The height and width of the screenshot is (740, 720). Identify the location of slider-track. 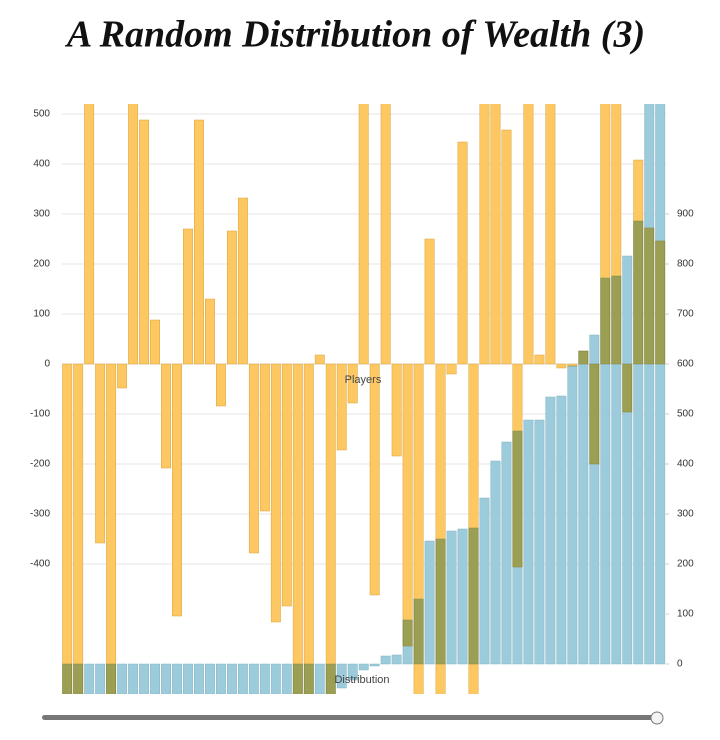
(350, 717).